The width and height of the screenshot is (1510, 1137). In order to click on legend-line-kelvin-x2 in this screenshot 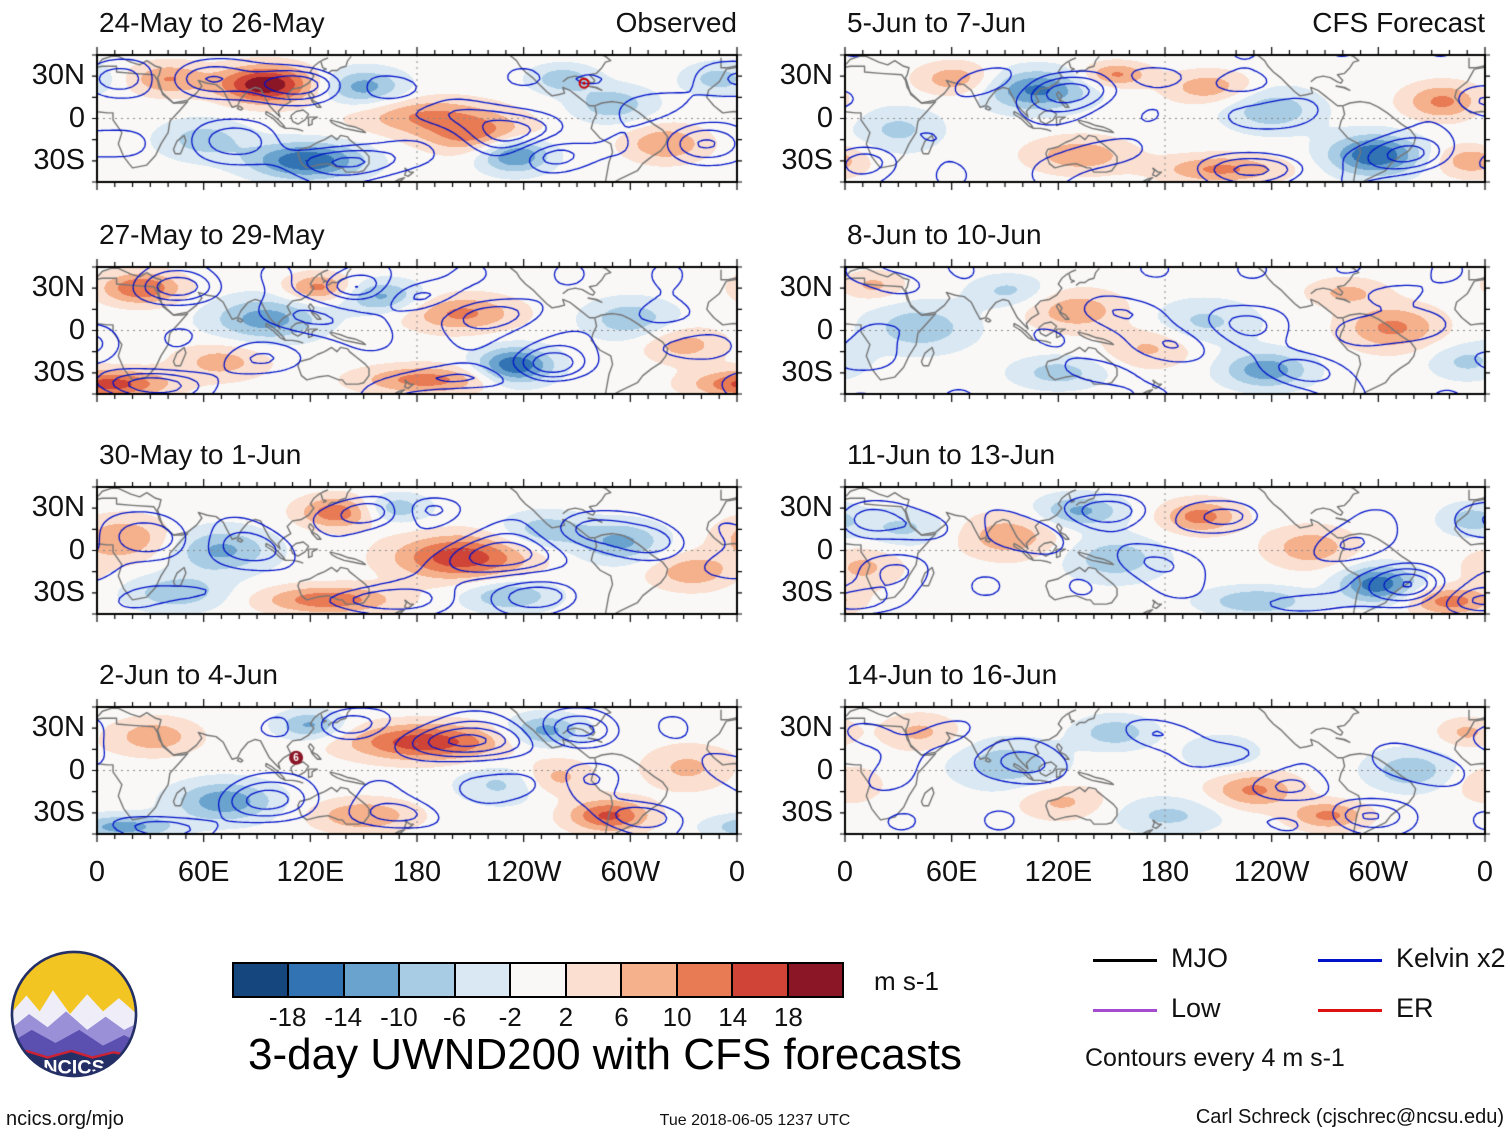, I will do `click(1350, 960)`.